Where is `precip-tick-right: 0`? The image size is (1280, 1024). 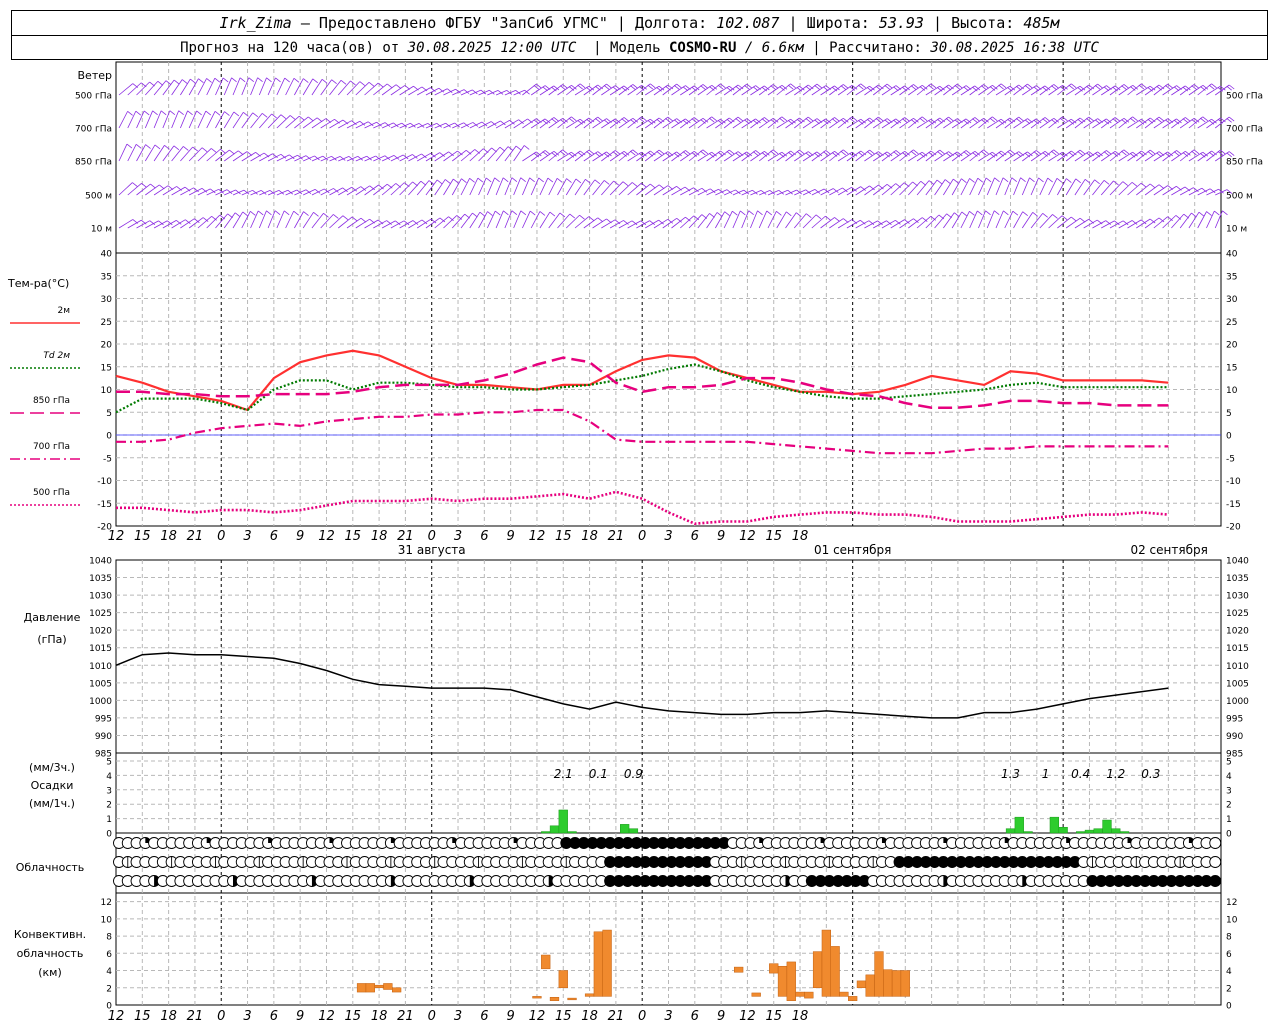 precip-tick-right: 0 is located at coordinates (1229, 835).